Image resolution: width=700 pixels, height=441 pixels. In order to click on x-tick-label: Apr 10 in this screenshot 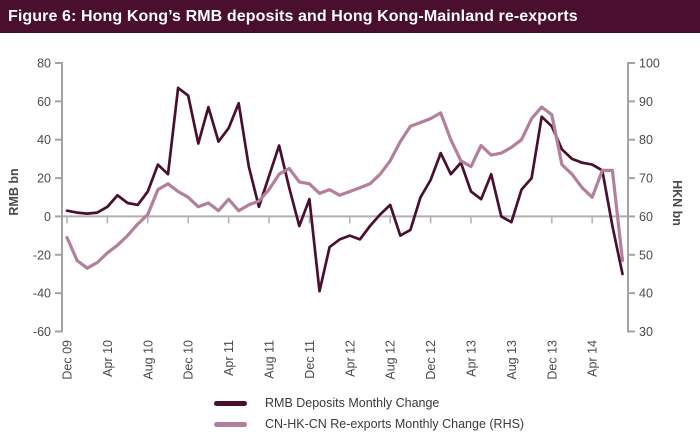, I will do `click(108, 358)`.